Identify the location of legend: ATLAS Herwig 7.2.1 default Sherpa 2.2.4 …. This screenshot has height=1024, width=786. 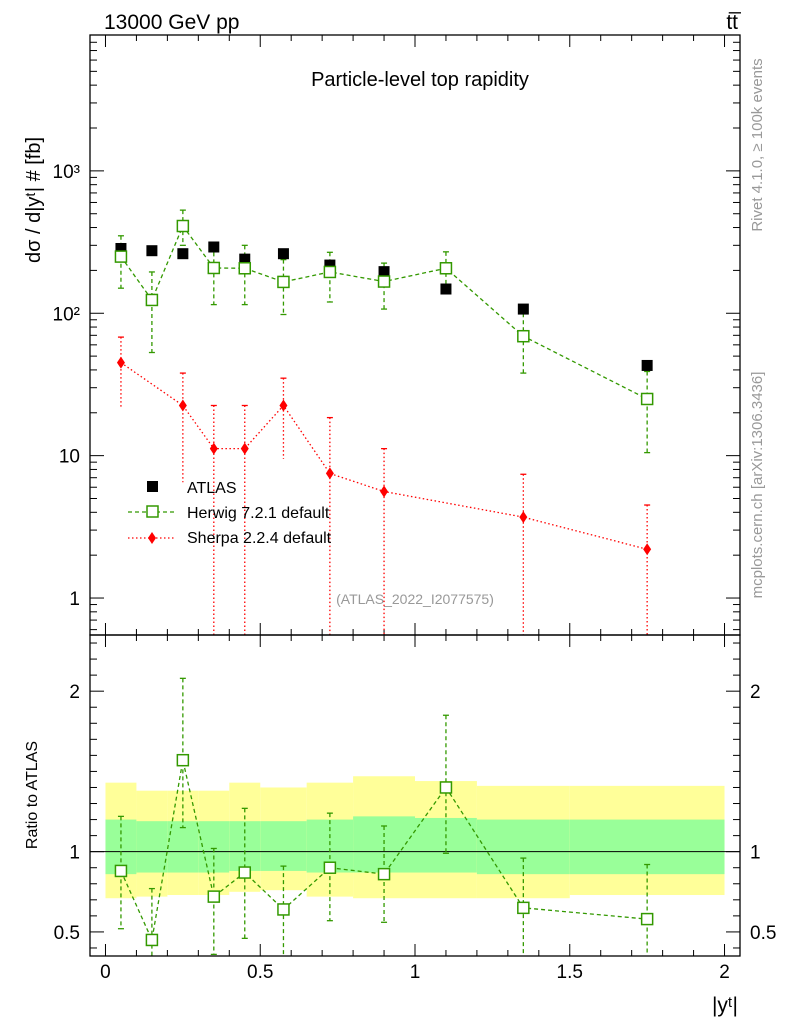
(230, 513).